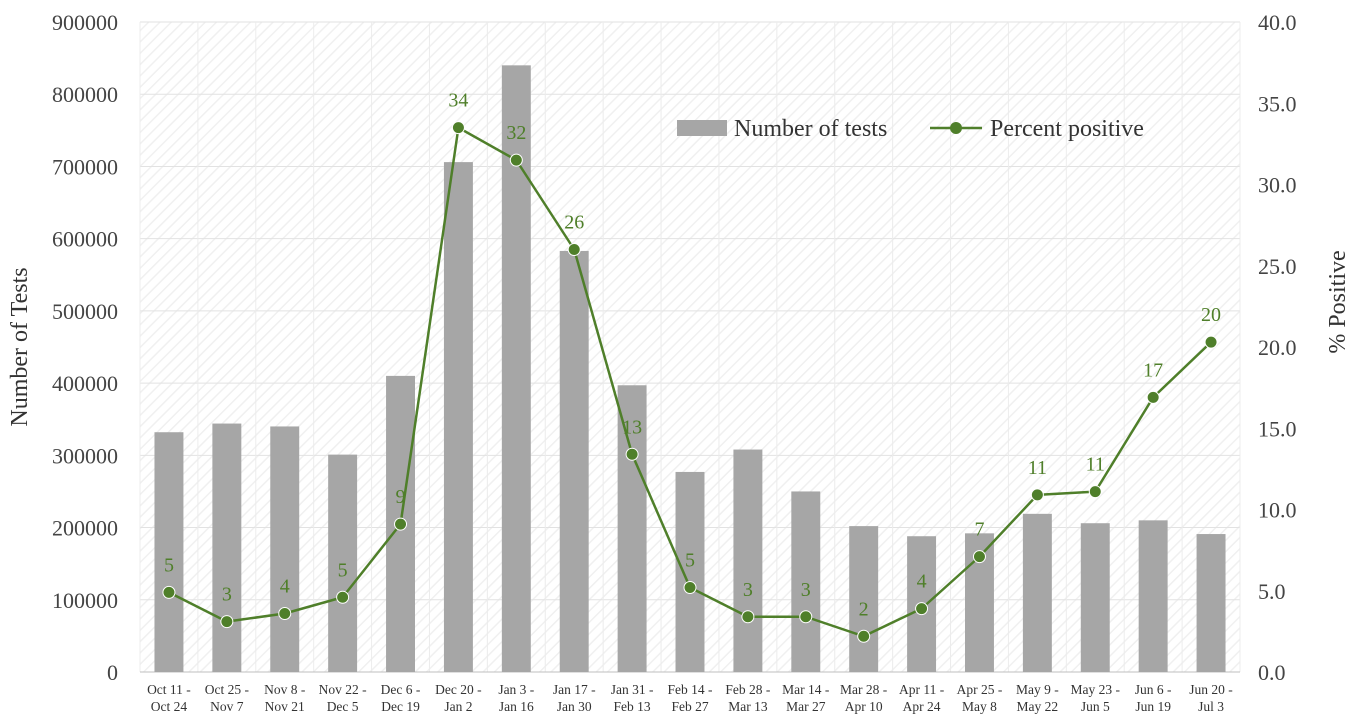 This screenshot has height=717, width=1371. What do you see at coordinates (748, 698) in the screenshot?
I see `x-tick-label: Feb 28 - Mar 13` at bounding box center [748, 698].